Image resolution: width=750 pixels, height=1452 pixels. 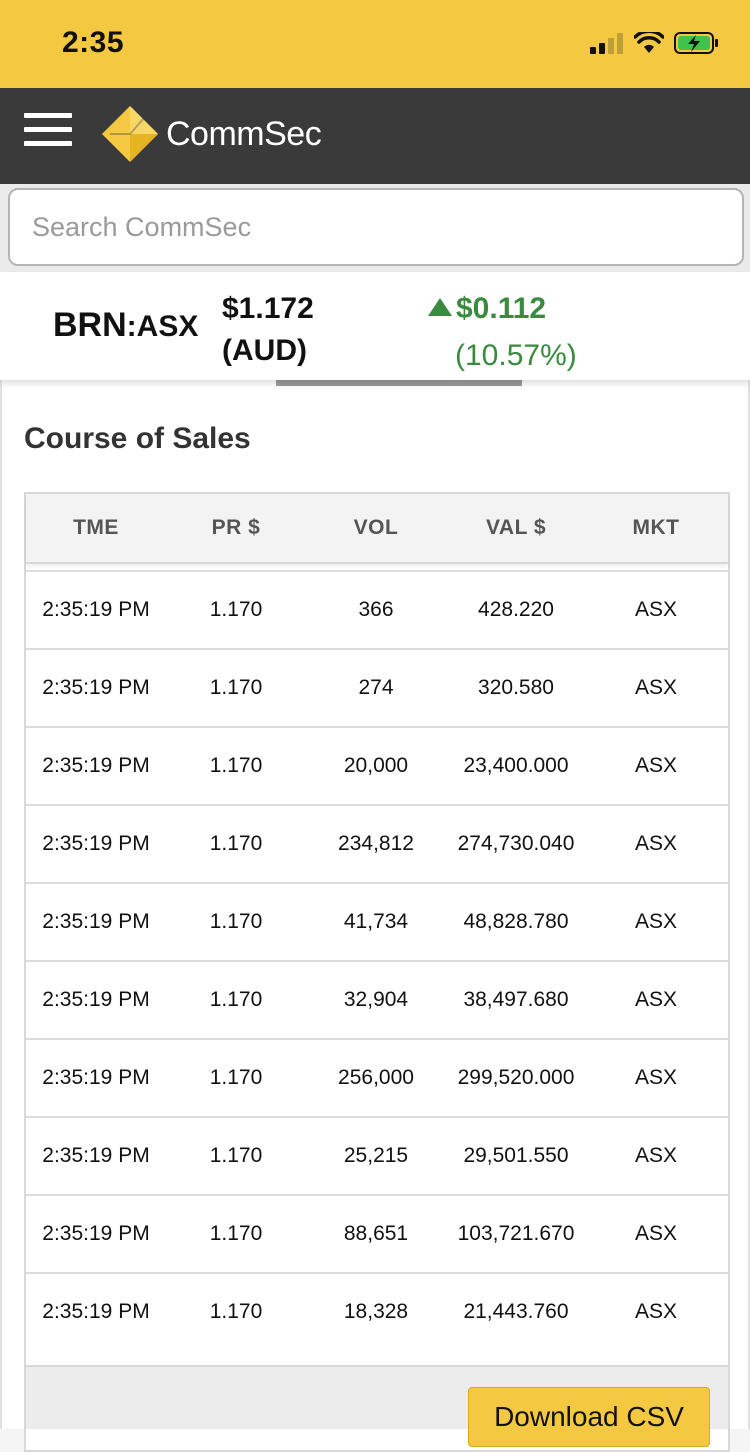 I want to click on section-title: Course of Sales, so click(x=137, y=438).